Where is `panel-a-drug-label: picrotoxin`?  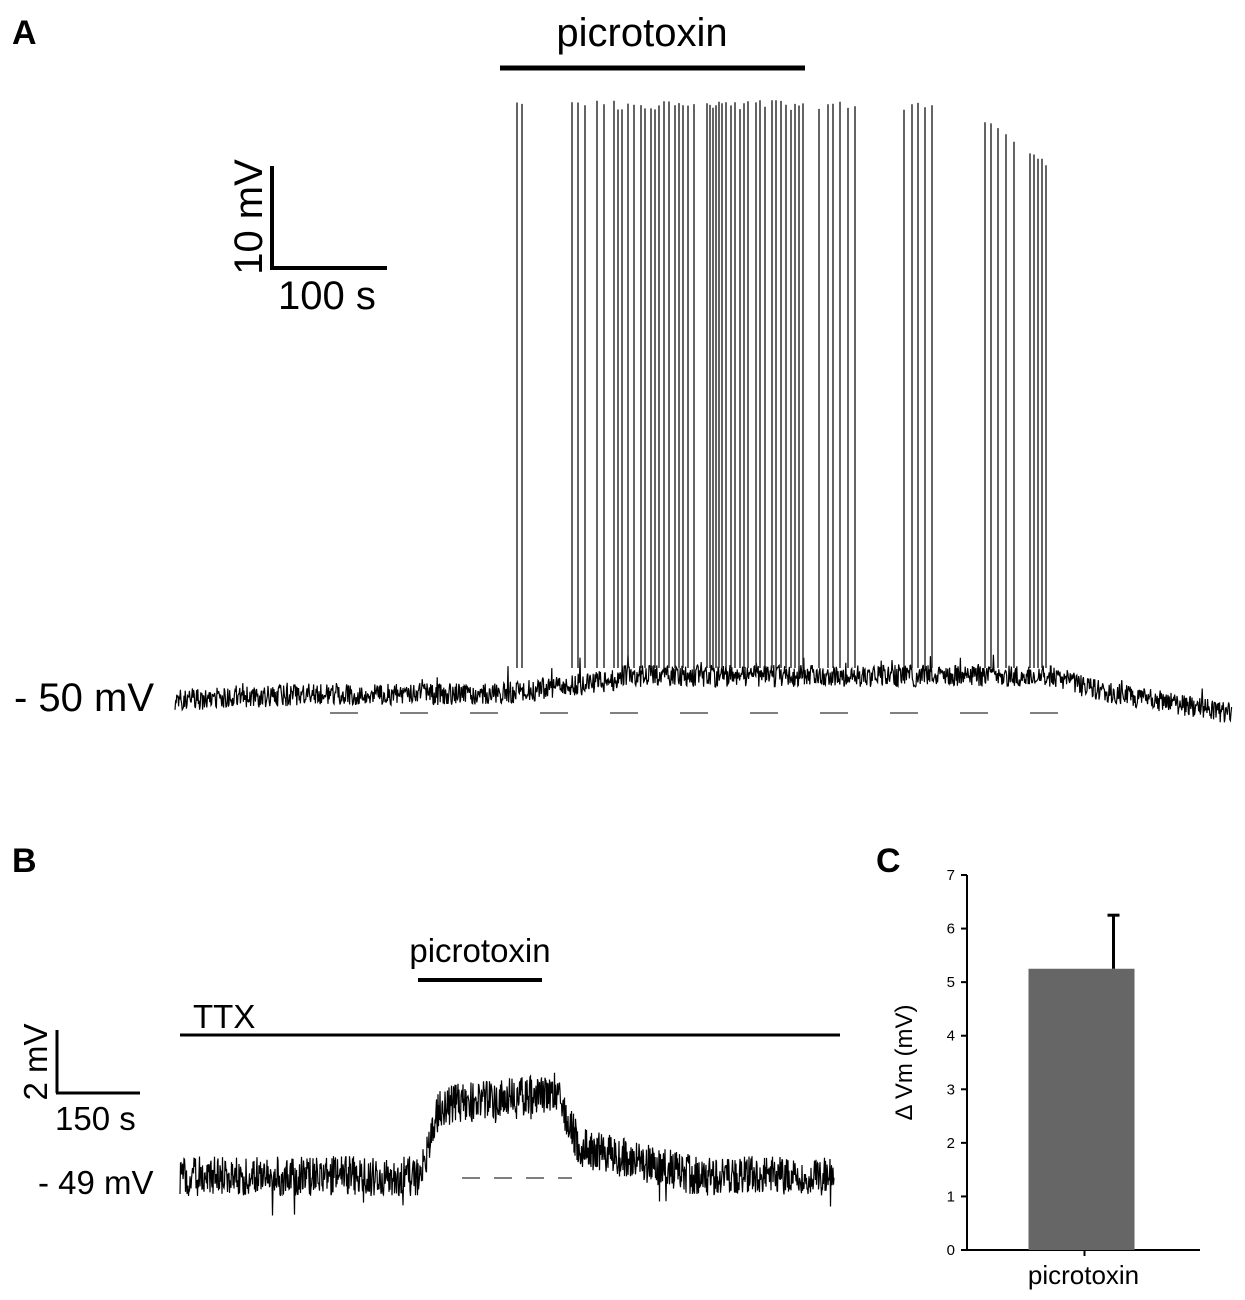 panel-a-drug-label: picrotoxin is located at coordinates (641, 33).